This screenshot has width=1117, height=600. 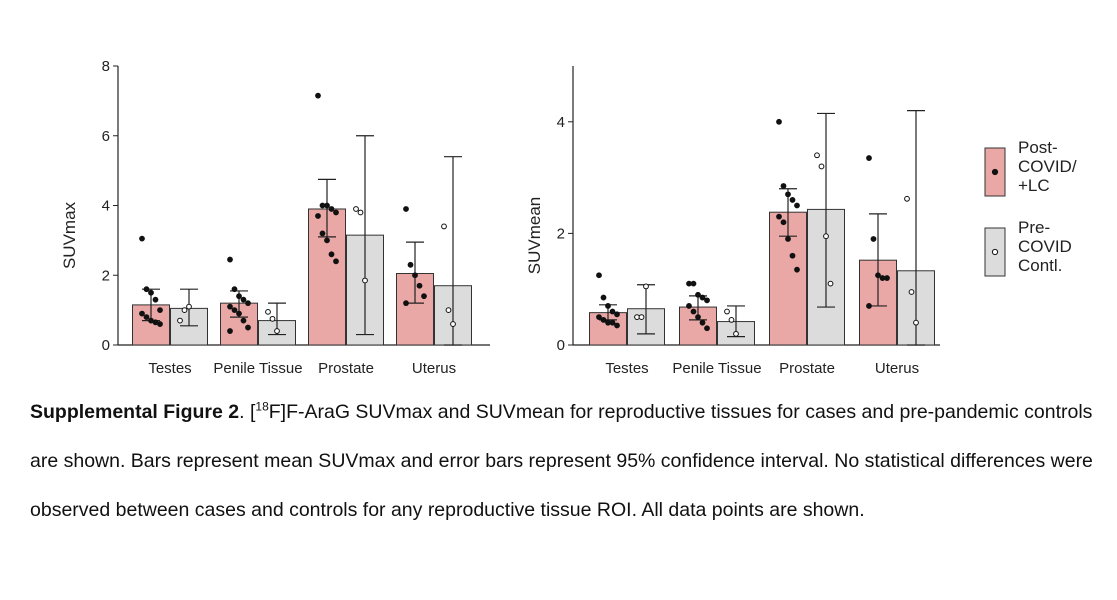 What do you see at coordinates (135, 412) in the screenshot?
I see `caption-label: Supplemental Figure 2` at bounding box center [135, 412].